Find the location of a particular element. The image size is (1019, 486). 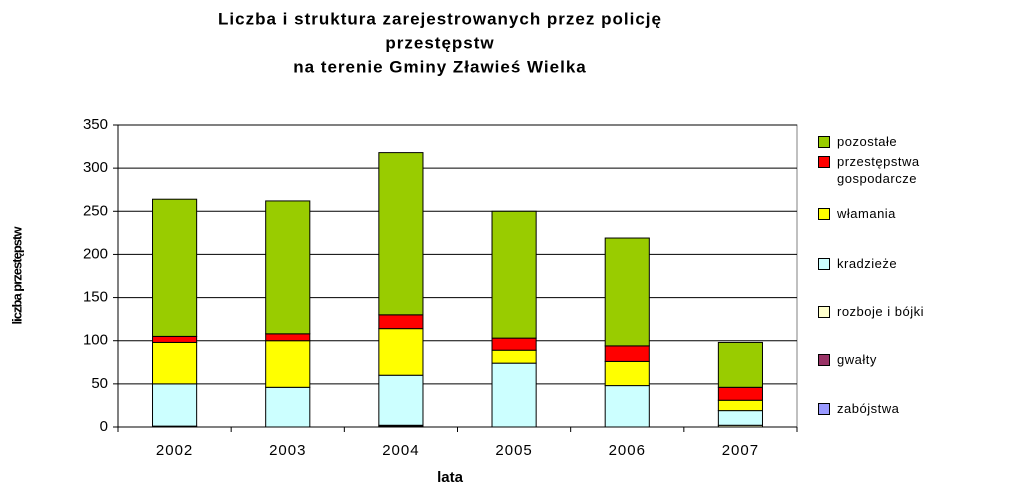

legend-label: zabójstwa is located at coordinates (868, 408).